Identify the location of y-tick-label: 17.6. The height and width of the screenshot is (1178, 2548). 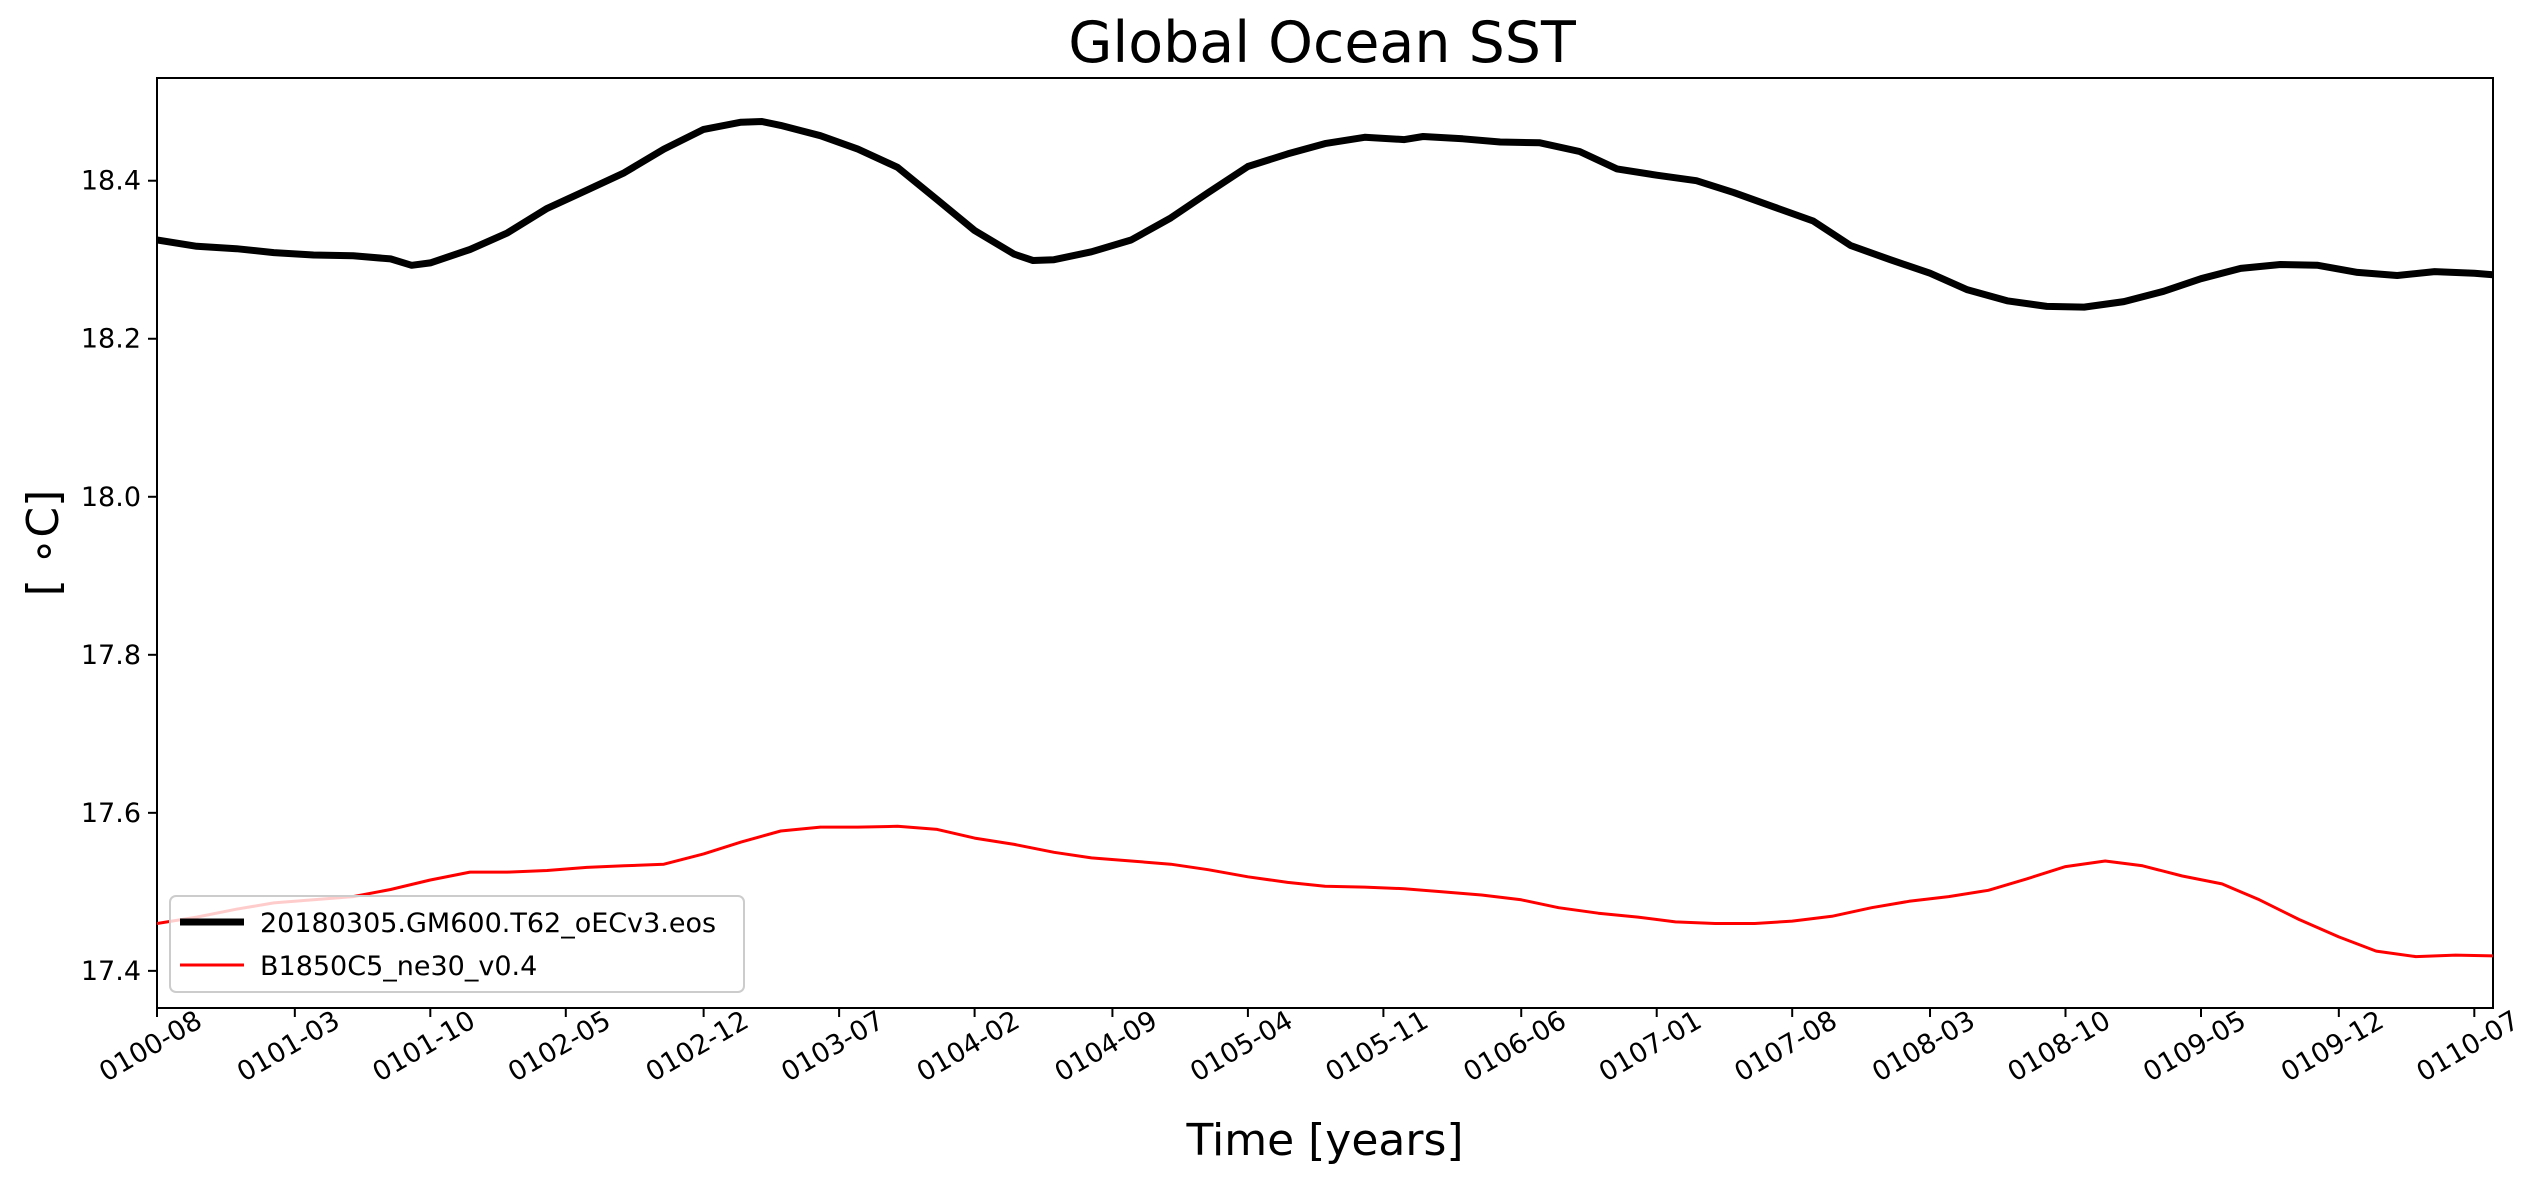
(111, 813).